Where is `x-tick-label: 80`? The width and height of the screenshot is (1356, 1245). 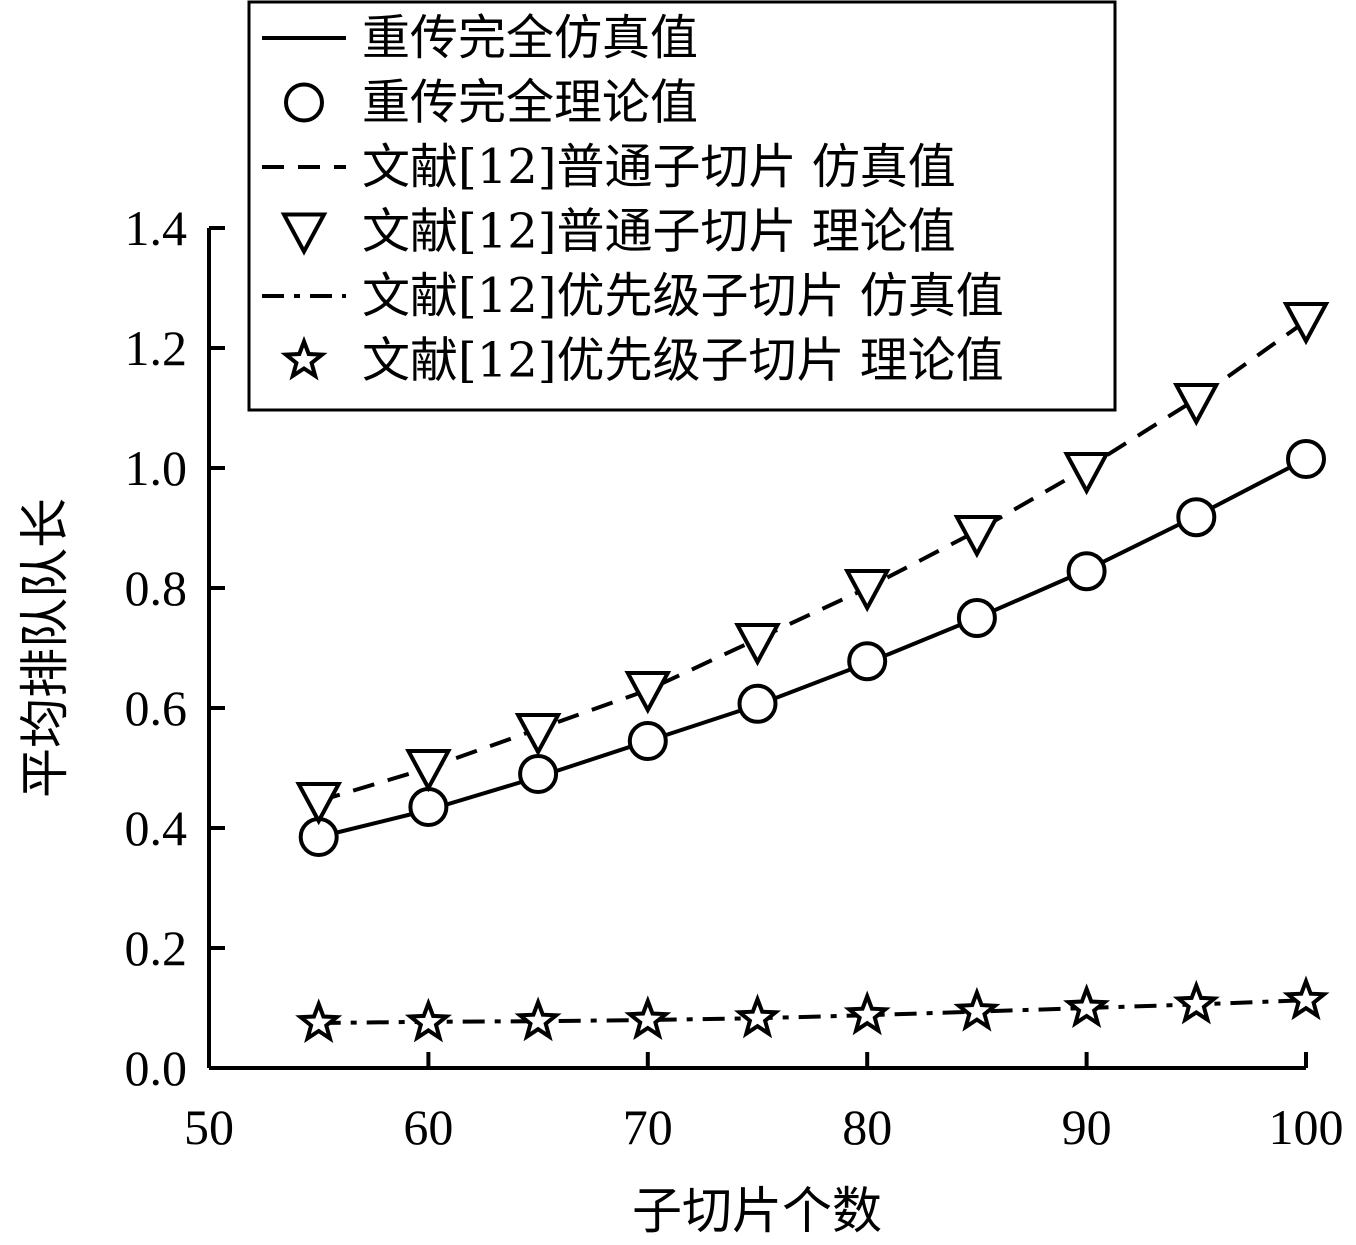 x-tick-label: 80 is located at coordinates (867, 1127).